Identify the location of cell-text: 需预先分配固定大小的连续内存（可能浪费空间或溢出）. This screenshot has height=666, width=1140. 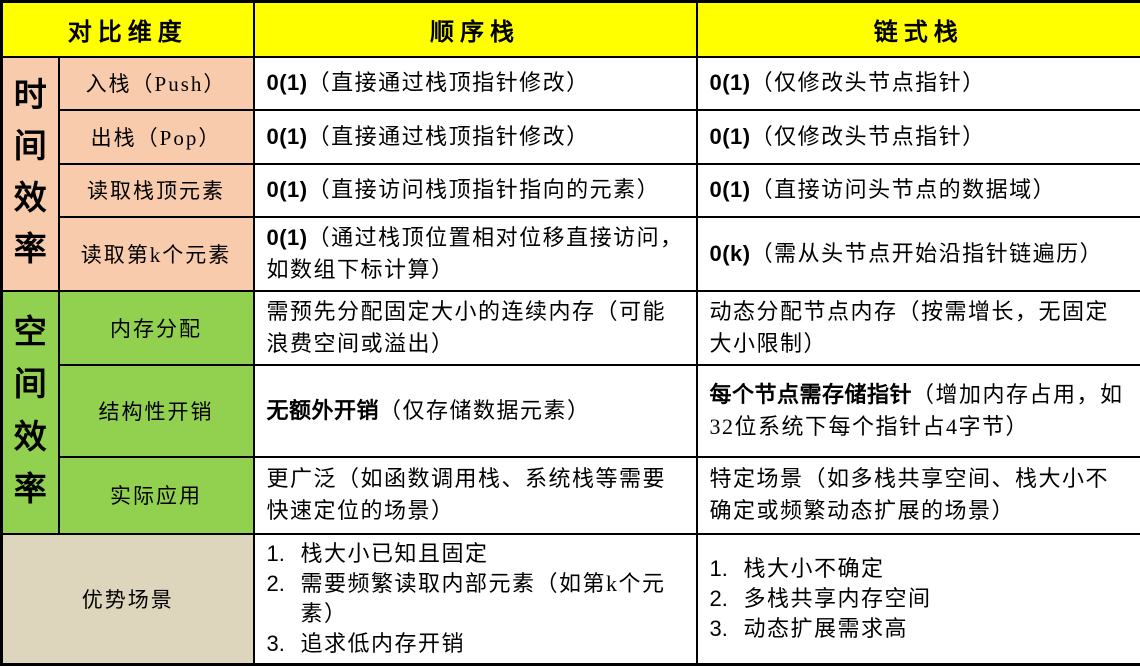
(467, 327).